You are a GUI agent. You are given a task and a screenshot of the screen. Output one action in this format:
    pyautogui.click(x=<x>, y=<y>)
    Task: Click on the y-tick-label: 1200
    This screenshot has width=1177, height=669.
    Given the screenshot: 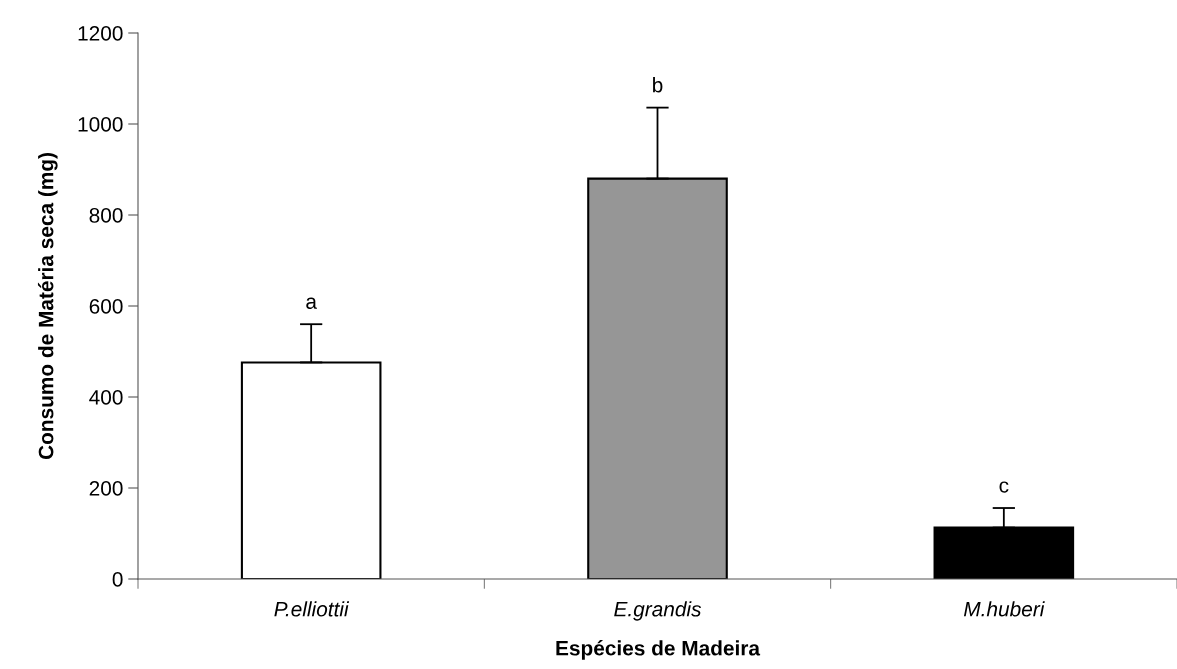 What is the action you would take?
    pyautogui.click(x=100, y=33)
    